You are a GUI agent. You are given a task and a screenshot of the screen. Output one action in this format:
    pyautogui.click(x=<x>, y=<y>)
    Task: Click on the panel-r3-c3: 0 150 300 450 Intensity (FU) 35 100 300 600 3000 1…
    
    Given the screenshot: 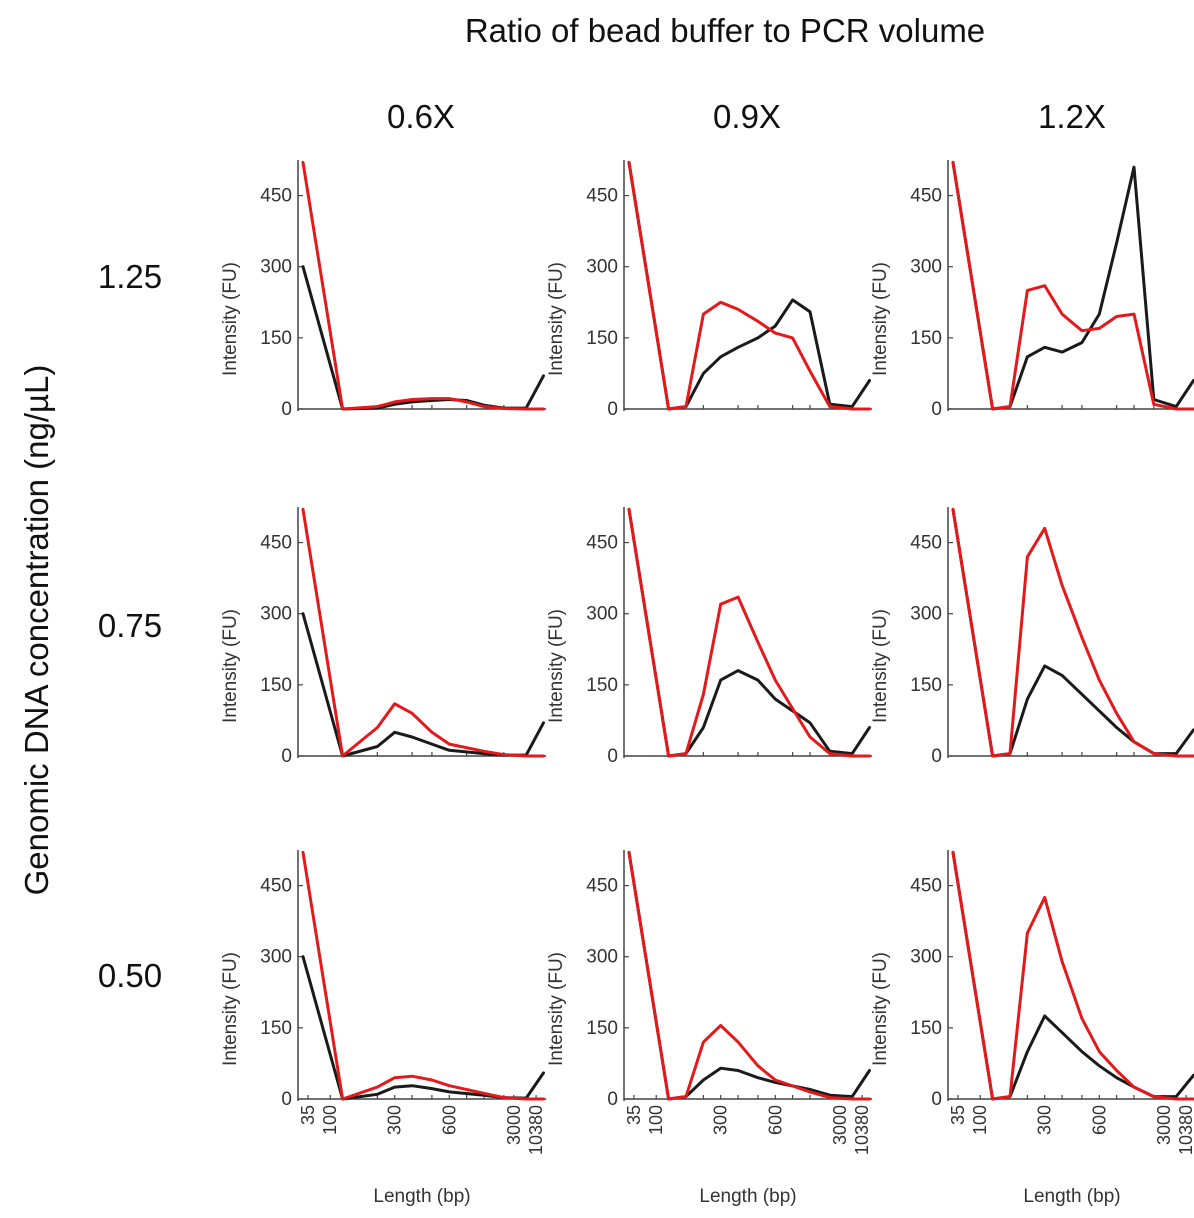 What is the action you would take?
    pyautogui.click(x=1032, y=1028)
    